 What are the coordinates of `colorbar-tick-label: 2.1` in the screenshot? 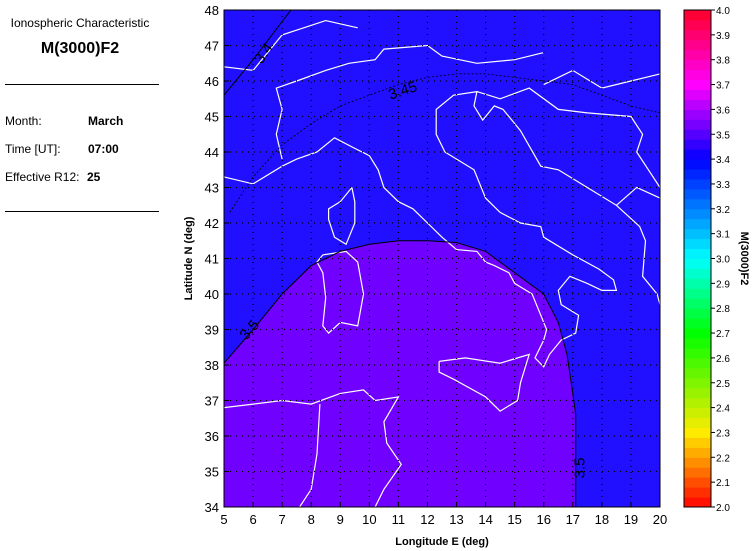 It's located at (723, 483).